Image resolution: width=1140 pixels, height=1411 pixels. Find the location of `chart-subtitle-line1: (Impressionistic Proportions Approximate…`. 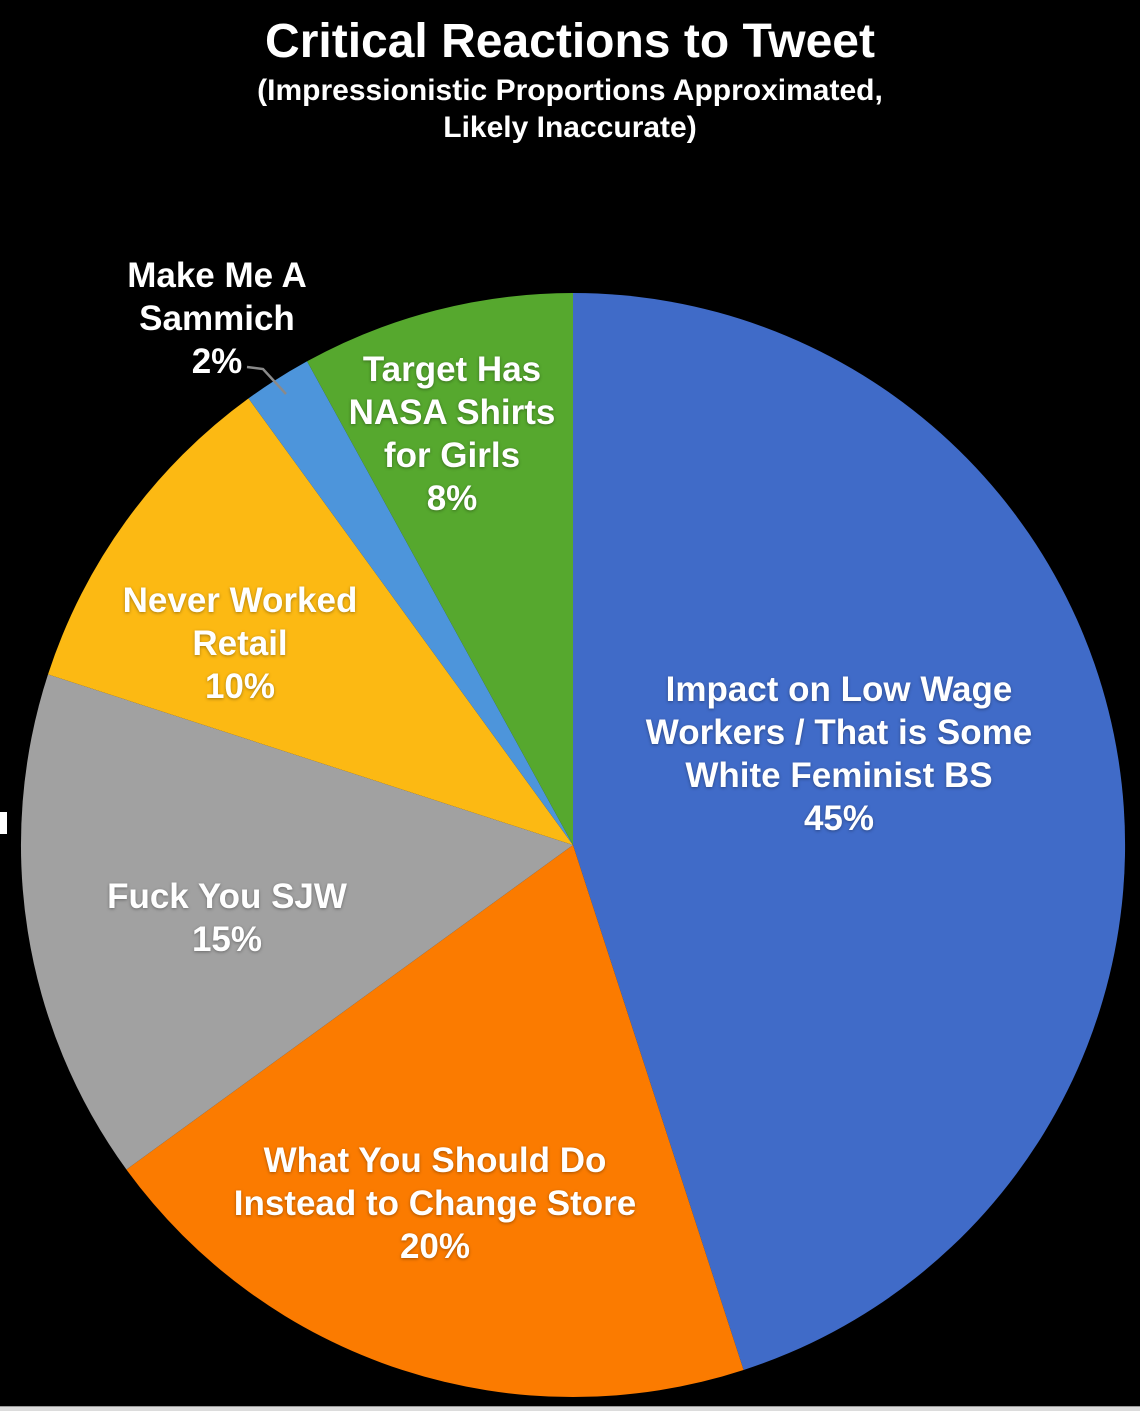

chart-subtitle-line1: (Impressionistic Proportions Approximate… is located at coordinates (570, 90).